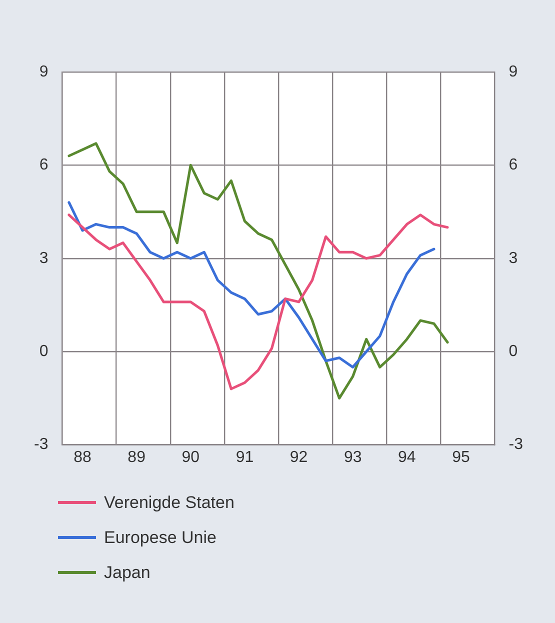 The image size is (555, 623). What do you see at coordinates (191, 457) in the screenshot?
I see `x-tick-label: 90` at bounding box center [191, 457].